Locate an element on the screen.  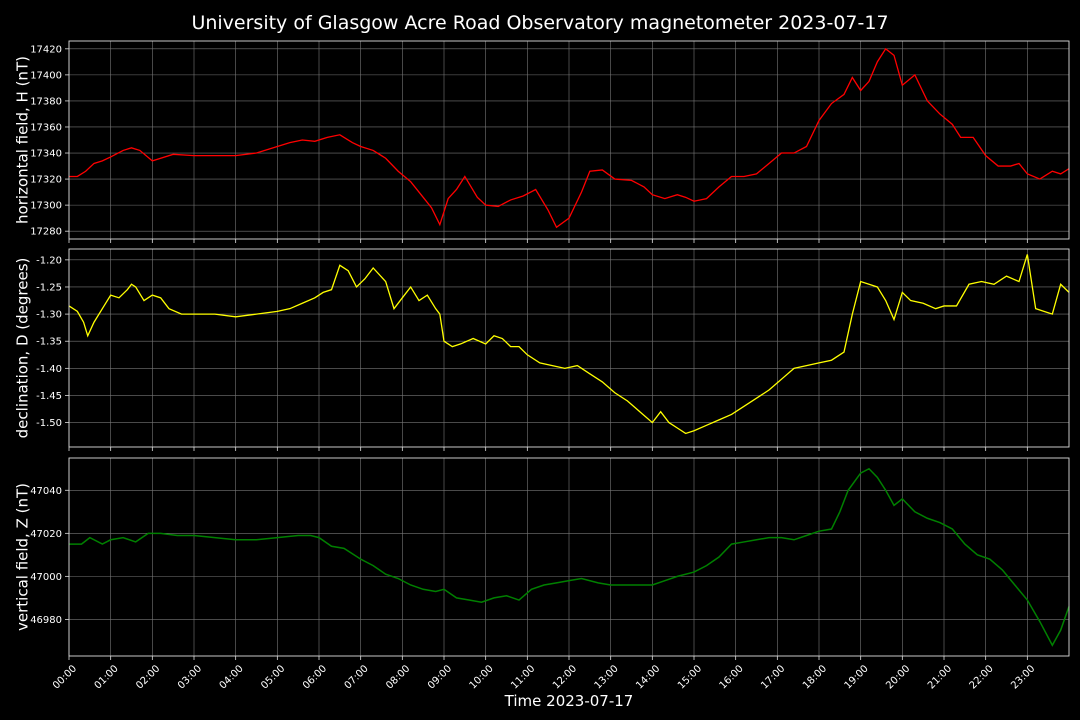
x-tick-label: 14:00 is located at coordinates (648, 677).